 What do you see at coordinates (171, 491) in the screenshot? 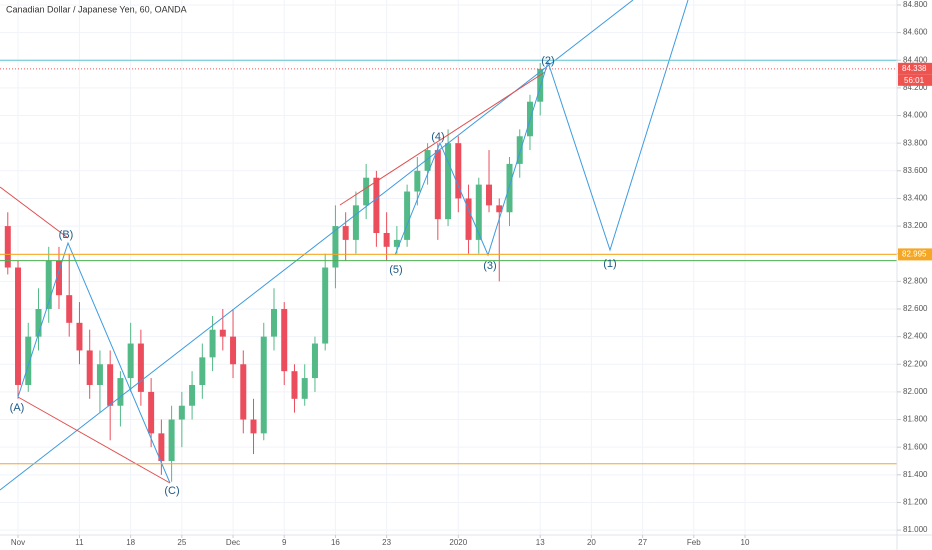
I see `wave-label: (C)` at bounding box center [171, 491].